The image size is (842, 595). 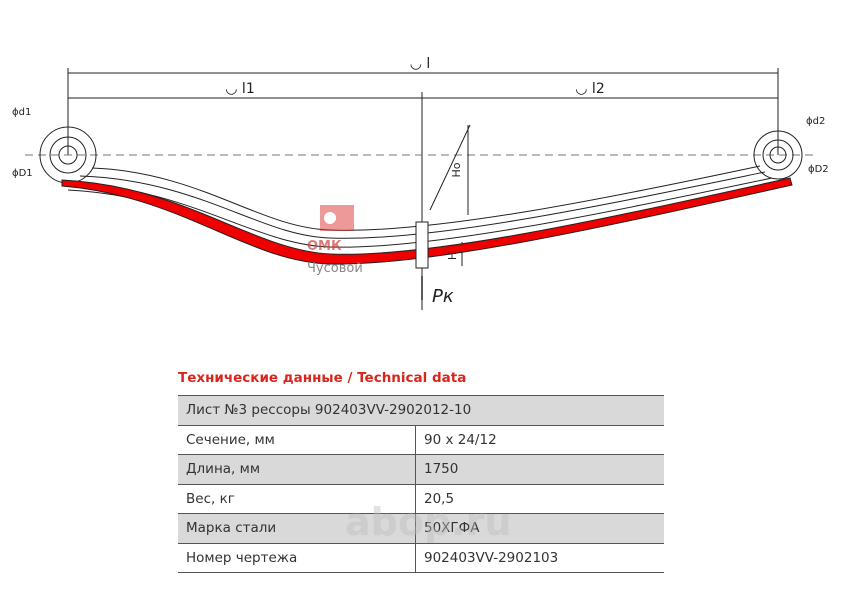 I want to click on cell-value: 90 x 24/12, so click(x=539, y=440).